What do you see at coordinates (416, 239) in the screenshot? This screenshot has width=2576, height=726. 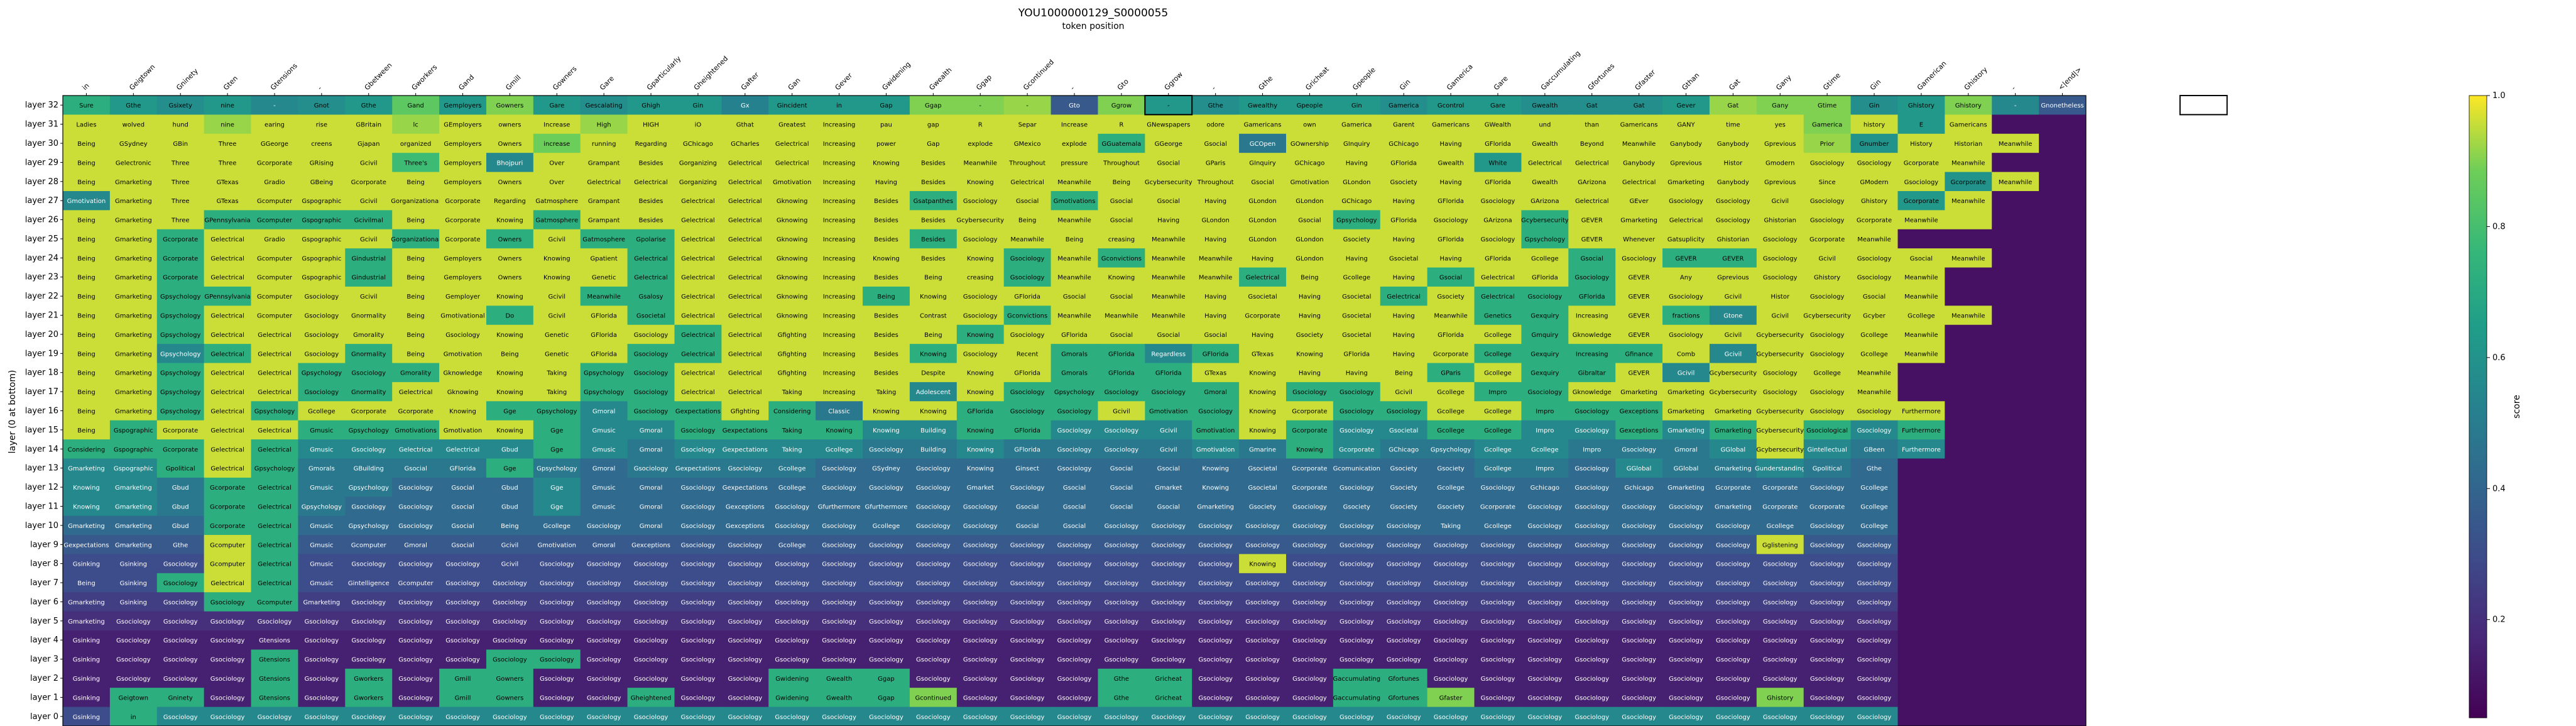 I see `cell-label: Gorganizational` at bounding box center [416, 239].